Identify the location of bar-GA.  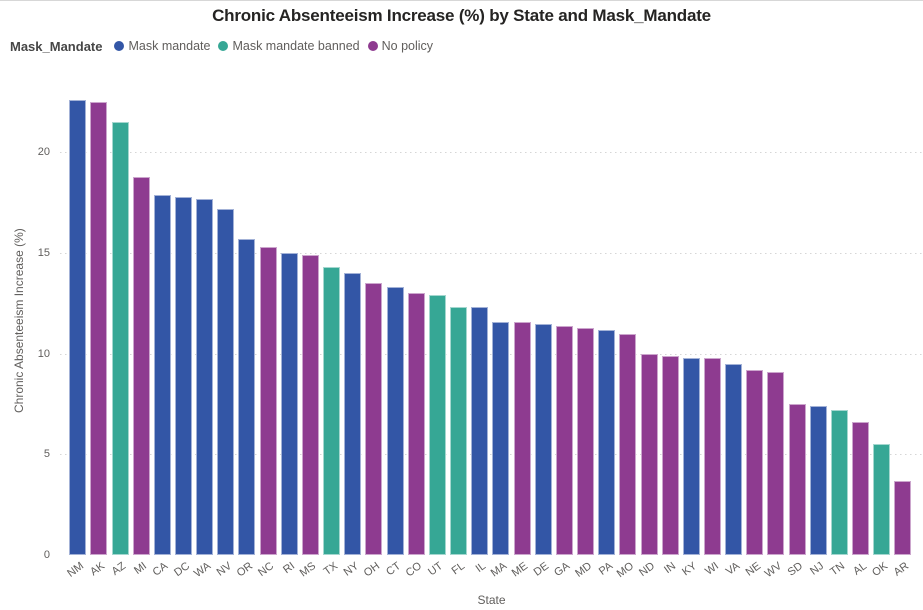
(564, 440).